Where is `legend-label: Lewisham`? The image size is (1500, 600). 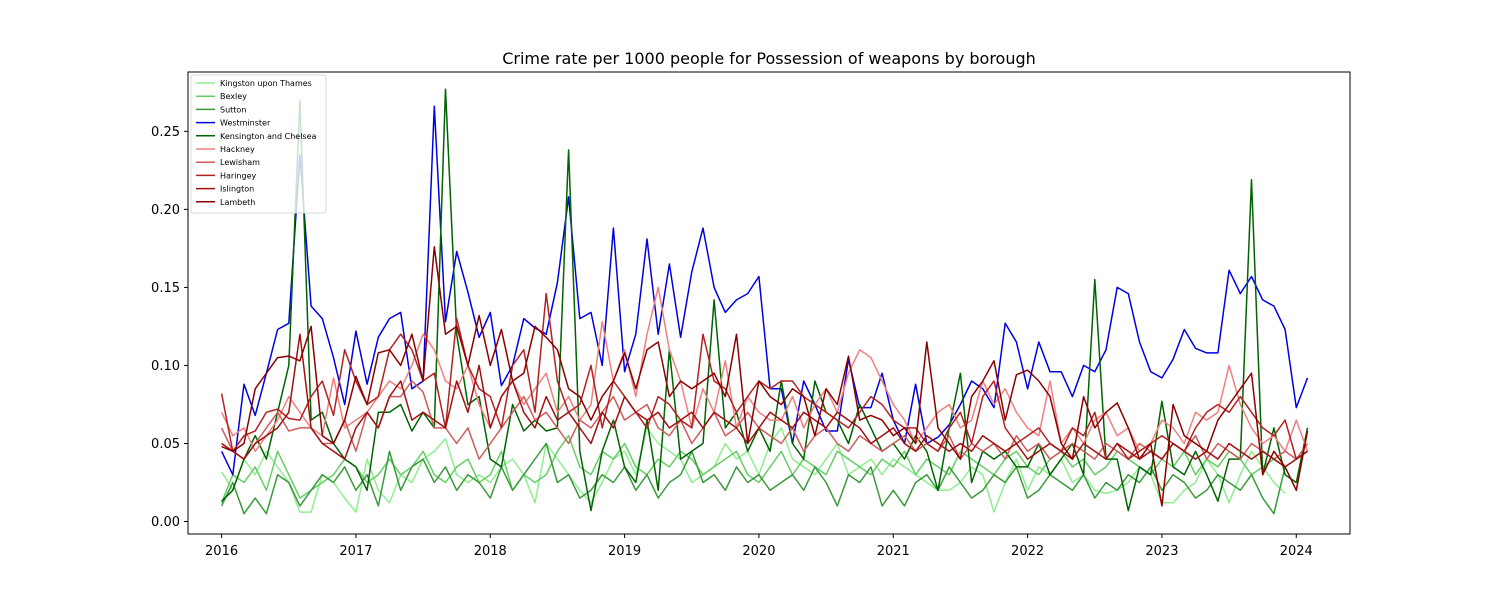
legend-label: Lewisham is located at coordinates (240, 162).